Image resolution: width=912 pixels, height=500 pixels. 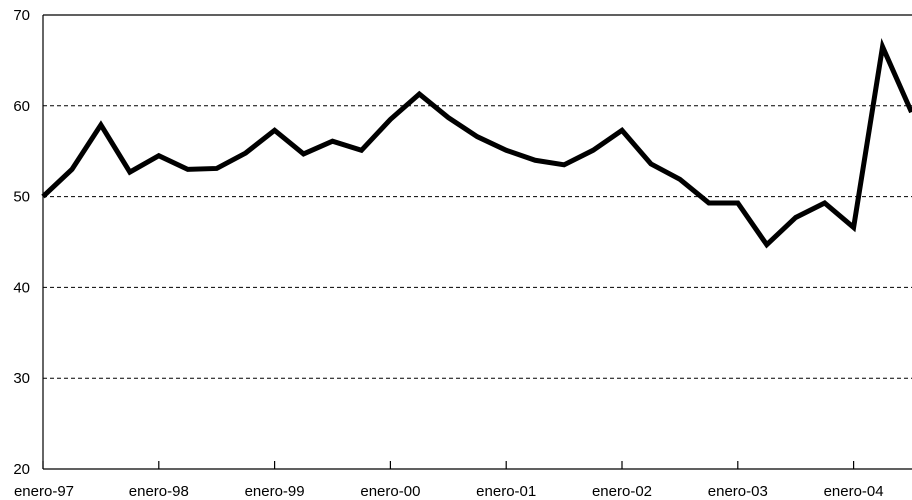 I want to click on x-tick-label: enero-02, so click(x=622, y=491).